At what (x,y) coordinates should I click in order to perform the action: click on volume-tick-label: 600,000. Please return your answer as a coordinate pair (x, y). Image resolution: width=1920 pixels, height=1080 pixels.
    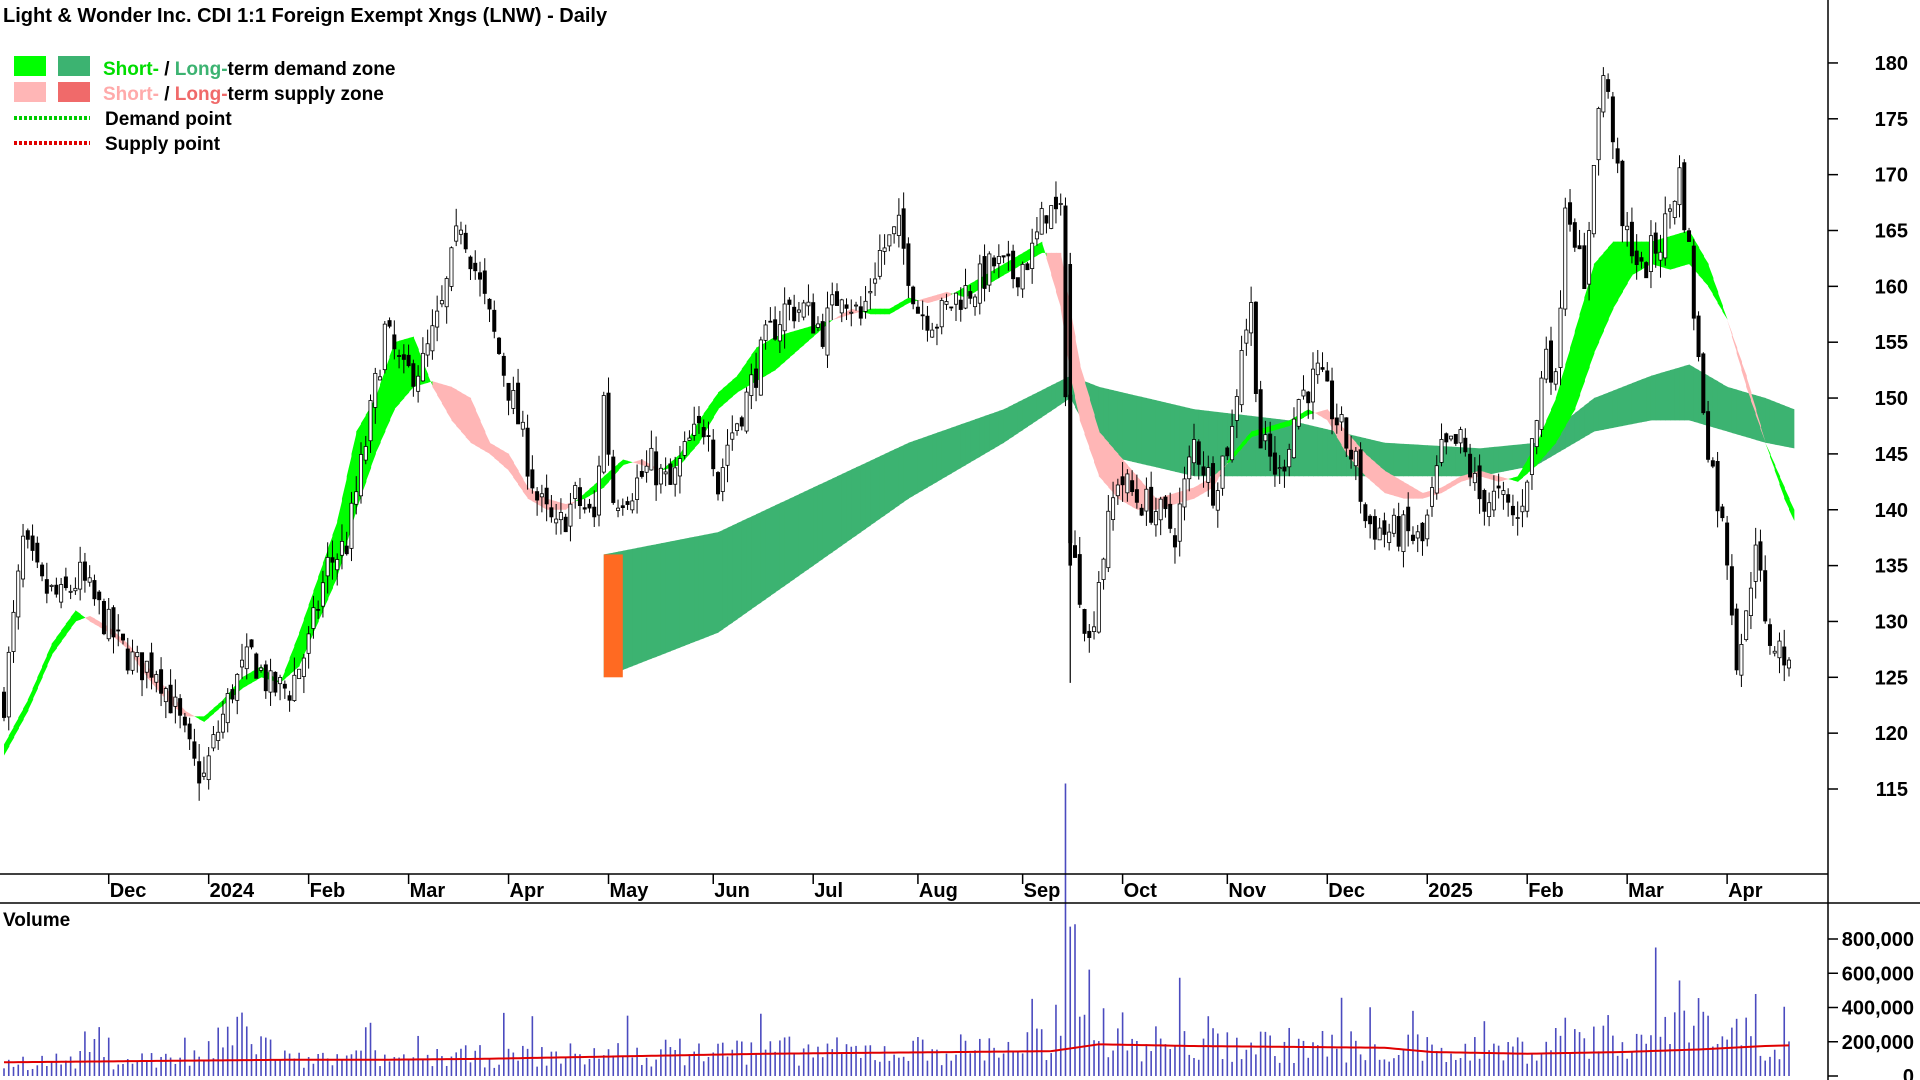
    Looking at the image, I should click on (1878, 974).